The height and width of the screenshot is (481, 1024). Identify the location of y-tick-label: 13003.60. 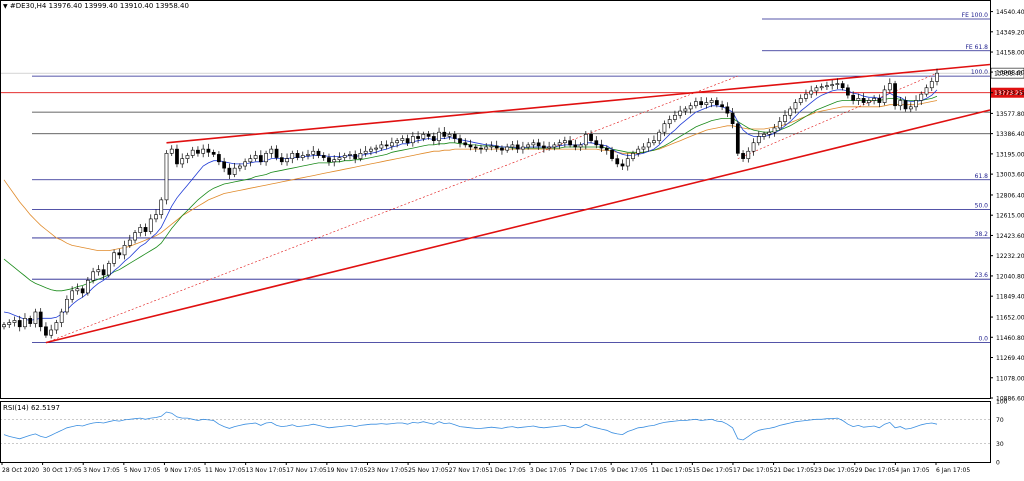
(1010, 175).